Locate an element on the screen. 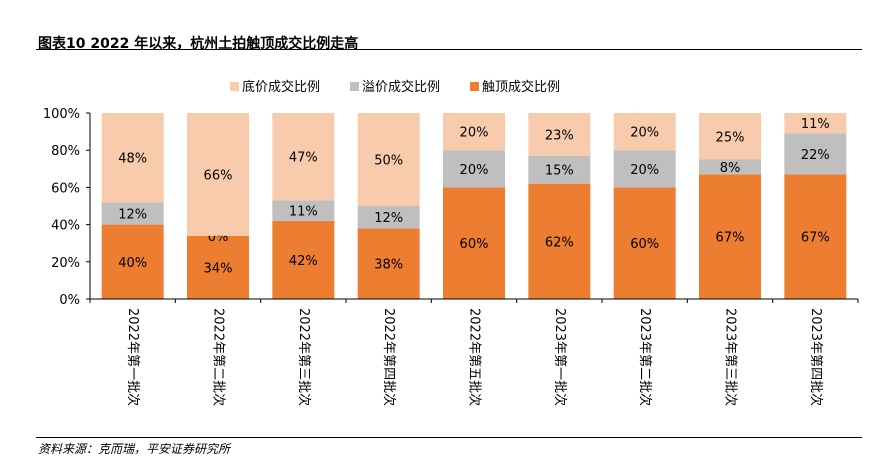 This screenshot has height=457, width=872. legend-label: 溢价成交比例 is located at coordinates (401, 87).